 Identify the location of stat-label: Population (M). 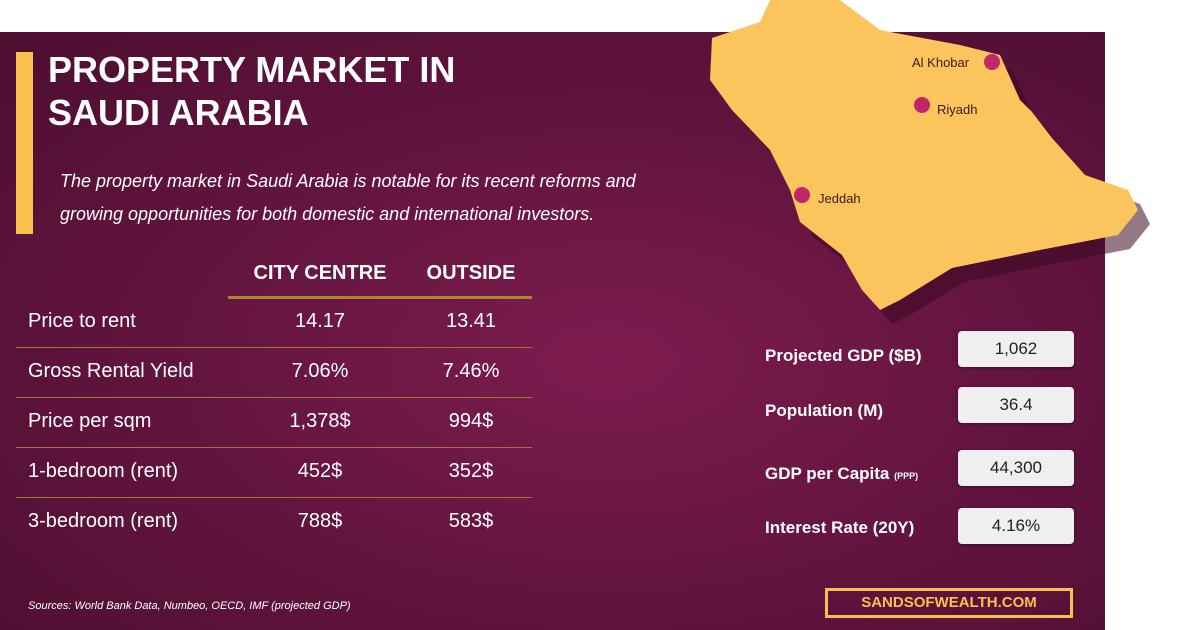
(824, 411).